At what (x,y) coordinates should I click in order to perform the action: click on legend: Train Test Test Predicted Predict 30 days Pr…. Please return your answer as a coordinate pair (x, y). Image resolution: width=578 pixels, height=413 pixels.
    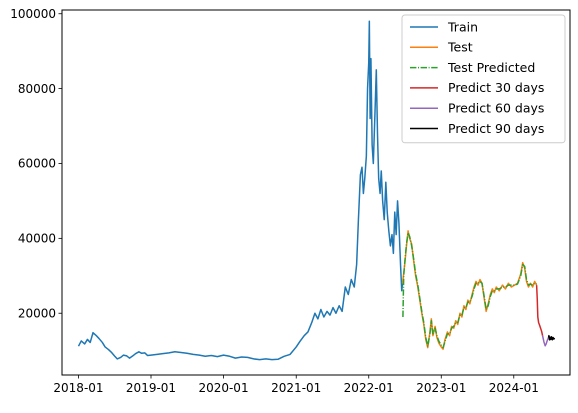
    Looking at the image, I should click on (483, 79).